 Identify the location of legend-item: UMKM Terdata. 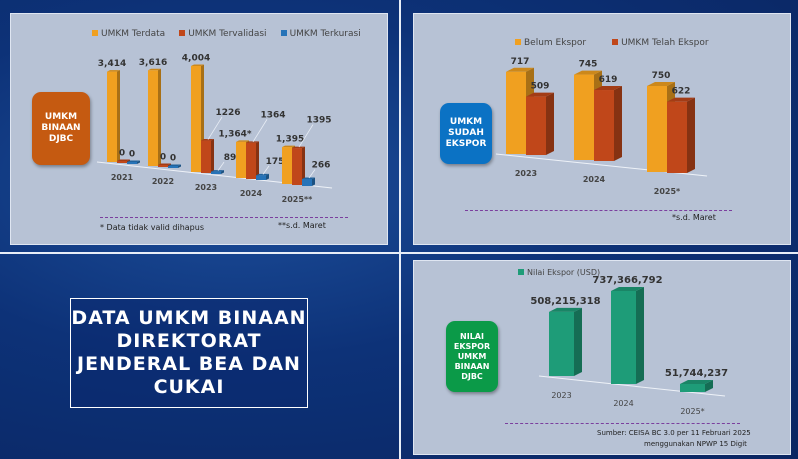
(128, 34).